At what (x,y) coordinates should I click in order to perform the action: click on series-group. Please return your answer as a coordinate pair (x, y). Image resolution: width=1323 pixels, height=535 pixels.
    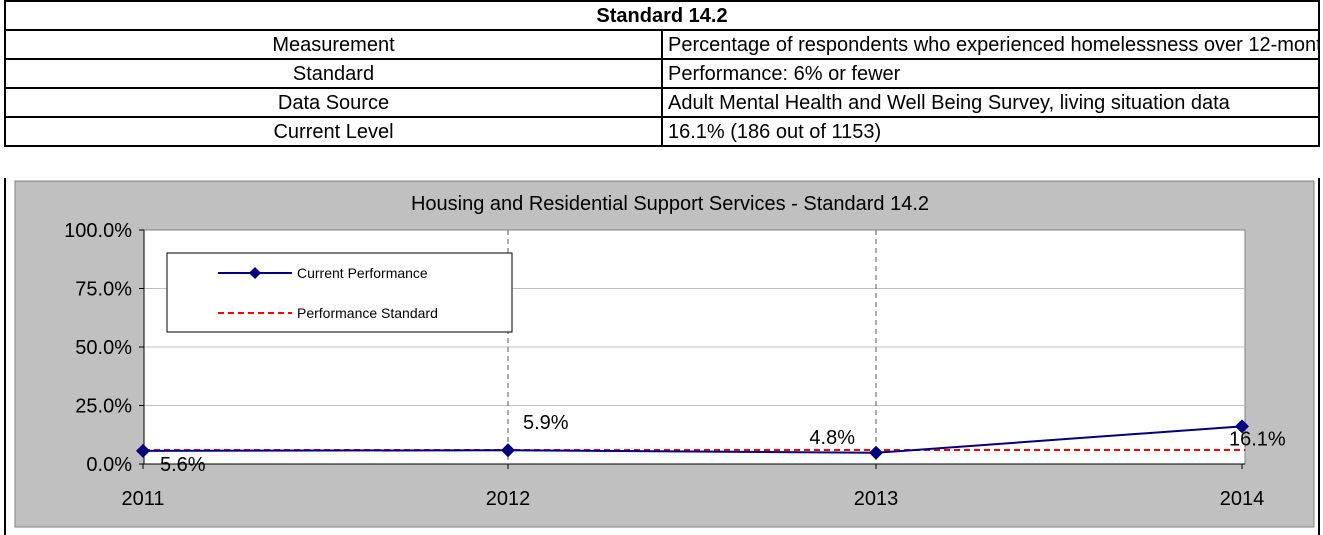
    Looking at the image, I should click on (692, 439).